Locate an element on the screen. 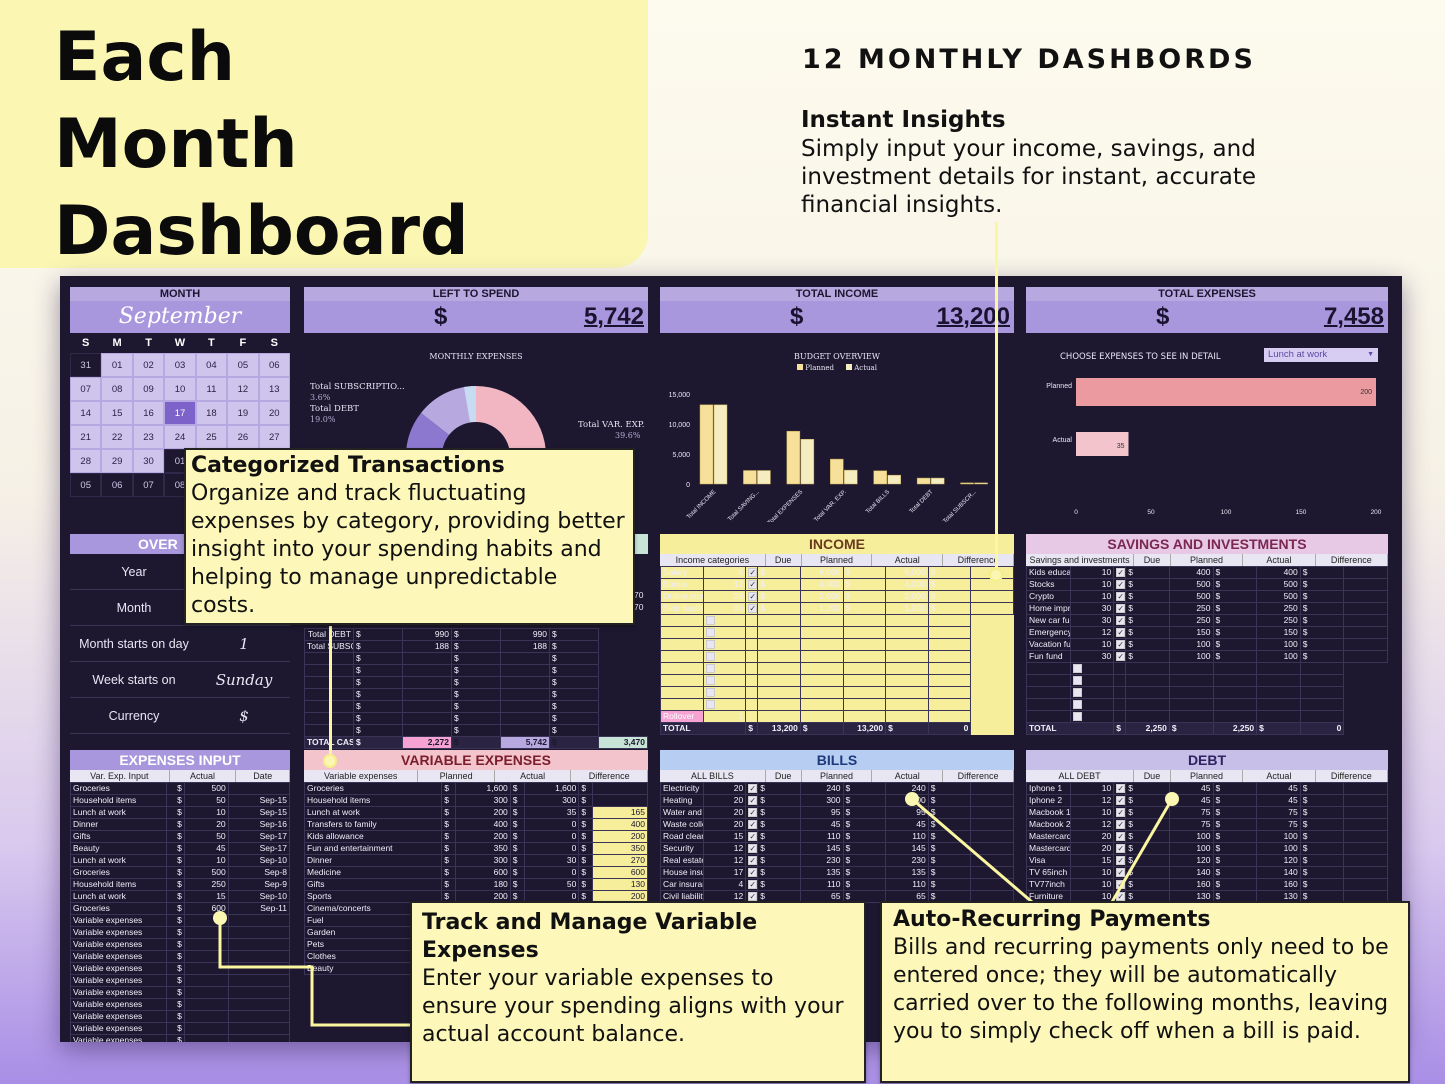  calendar-day: 18 is located at coordinates (211, 413).